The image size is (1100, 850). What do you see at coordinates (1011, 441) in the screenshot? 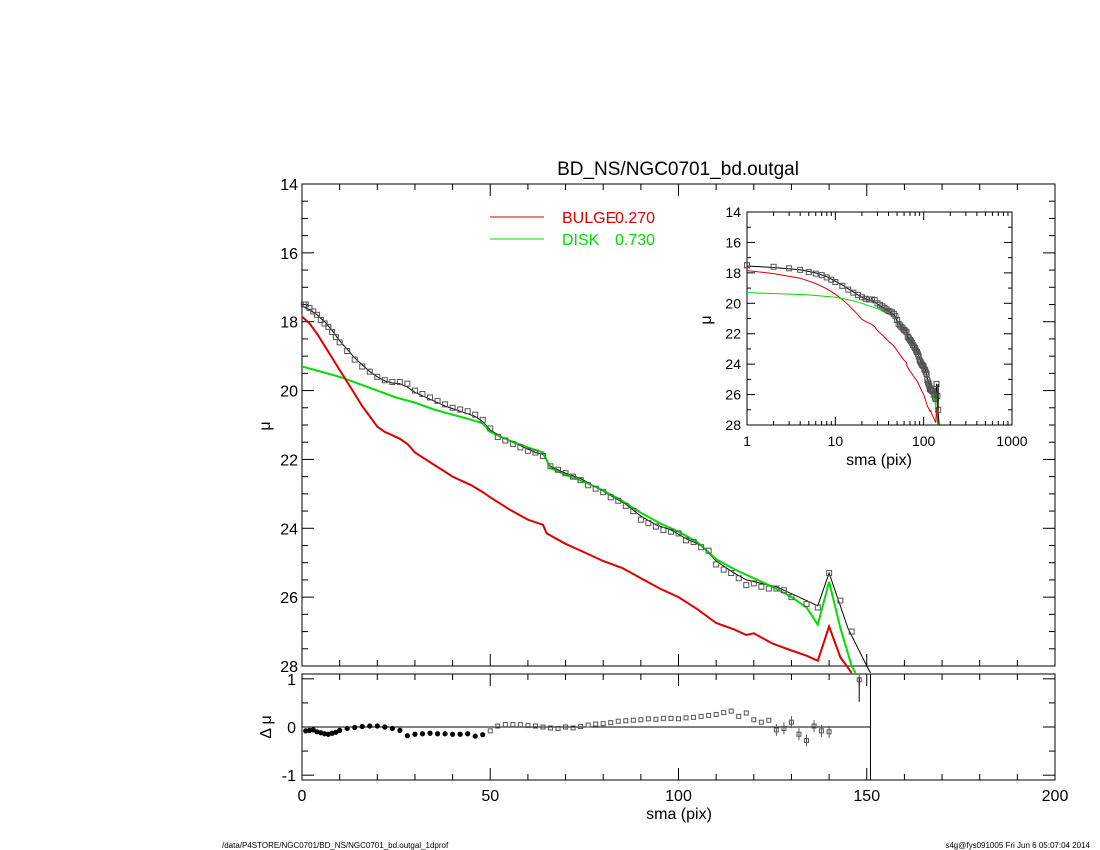
I see `inset-x-tick-label: 1000` at bounding box center [1011, 441].